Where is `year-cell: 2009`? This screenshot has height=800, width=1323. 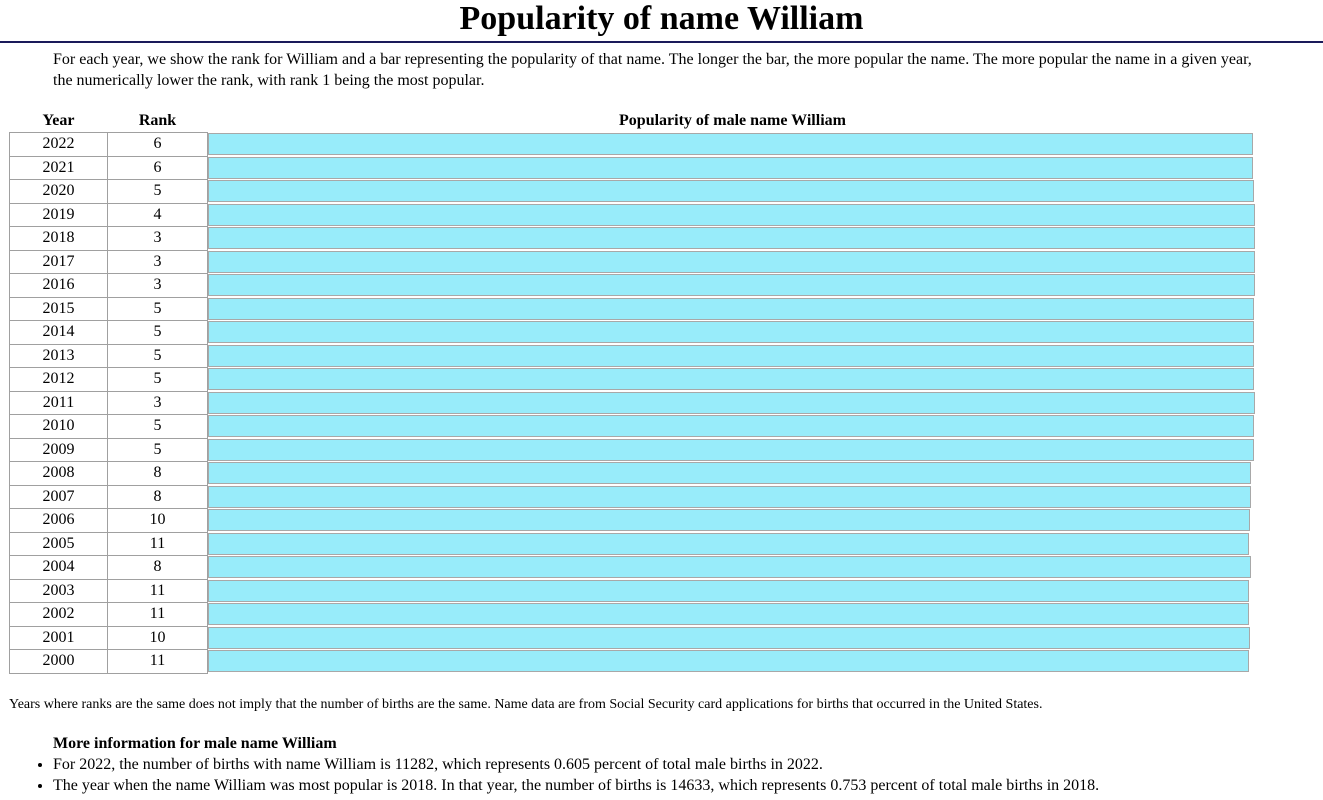 year-cell: 2009 is located at coordinates (58, 449).